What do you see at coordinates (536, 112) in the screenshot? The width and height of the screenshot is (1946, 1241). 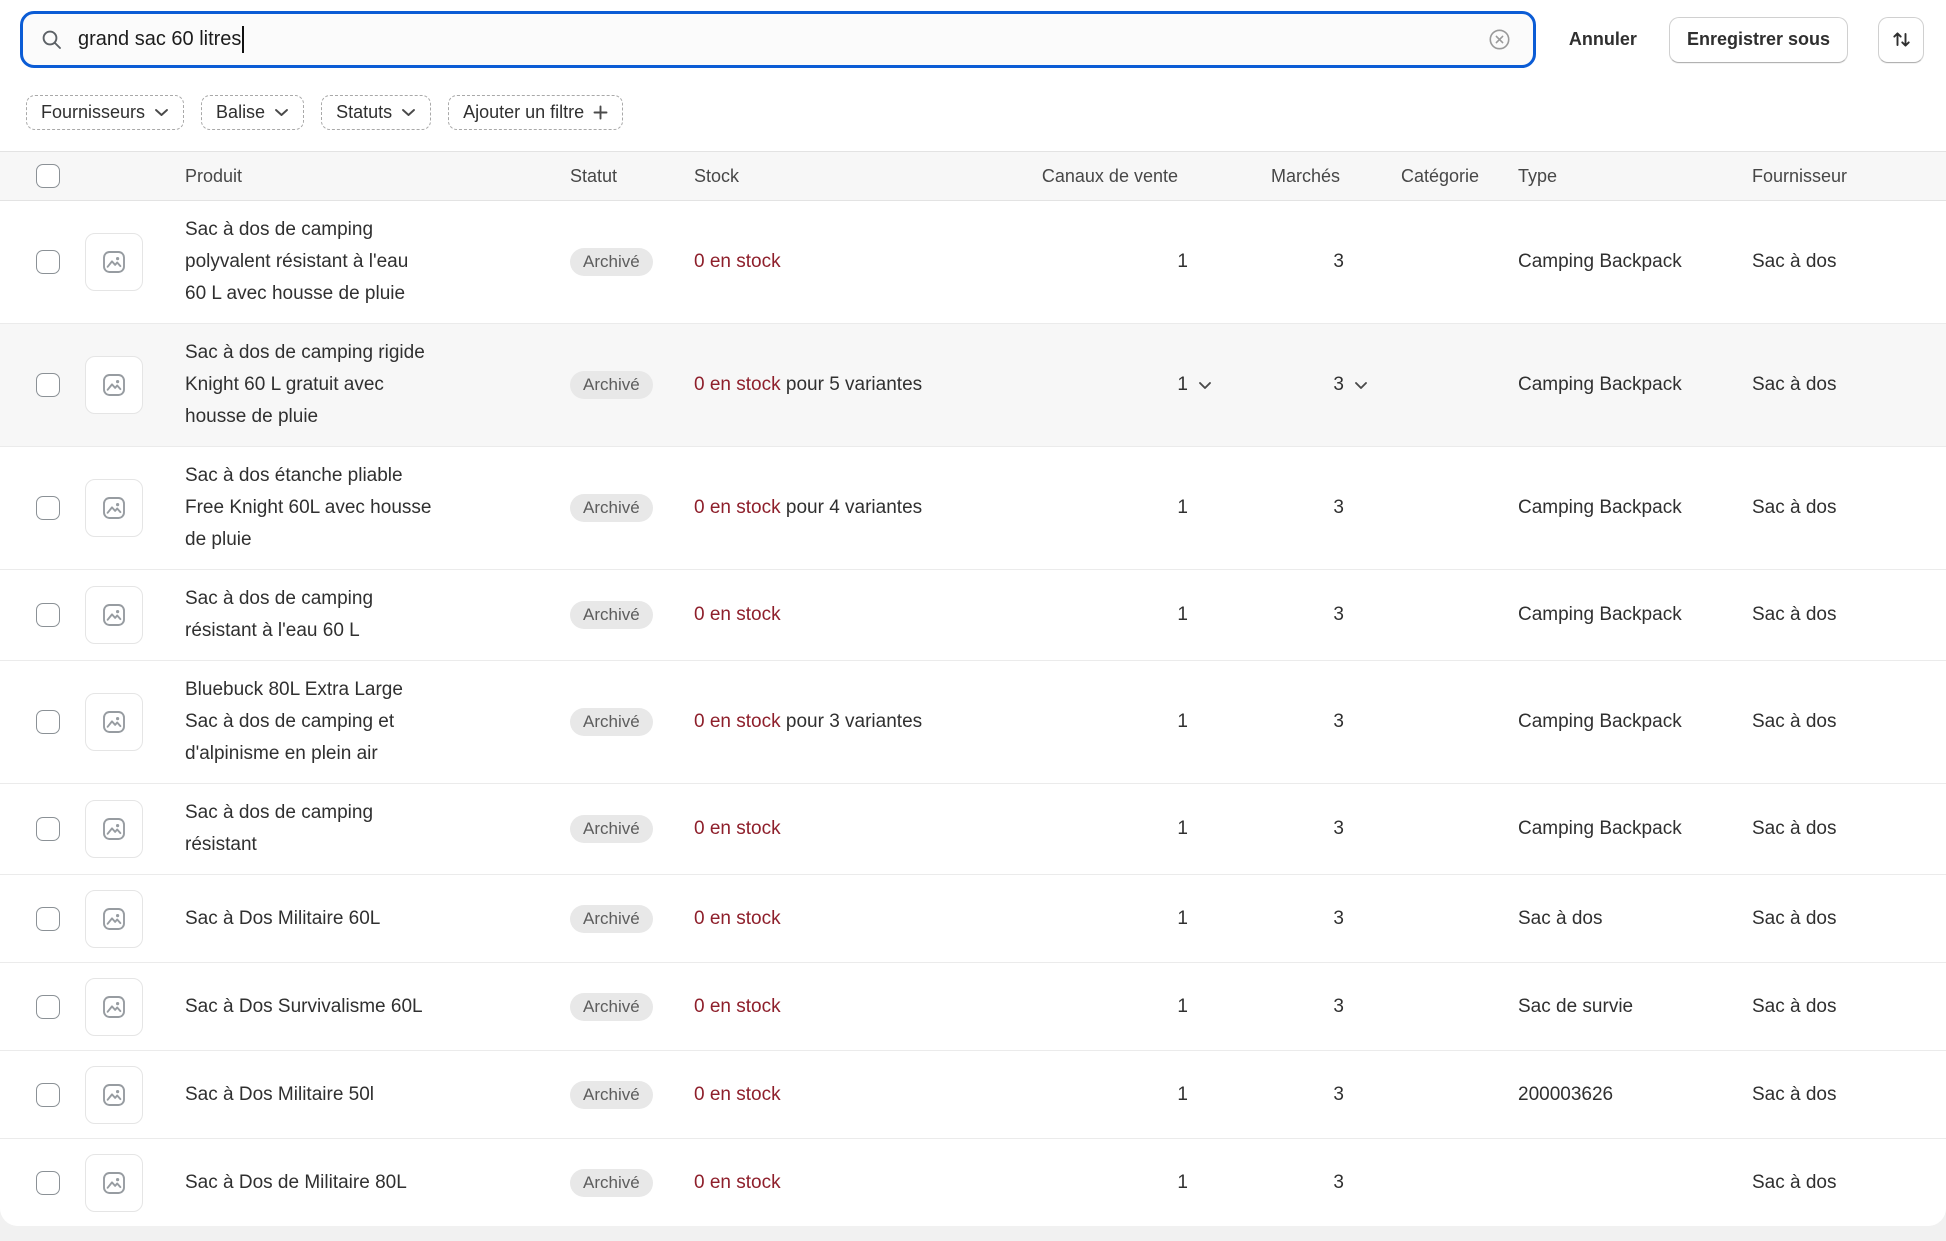 I see `add-filter-button: Ajouter un filtre` at bounding box center [536, 112].